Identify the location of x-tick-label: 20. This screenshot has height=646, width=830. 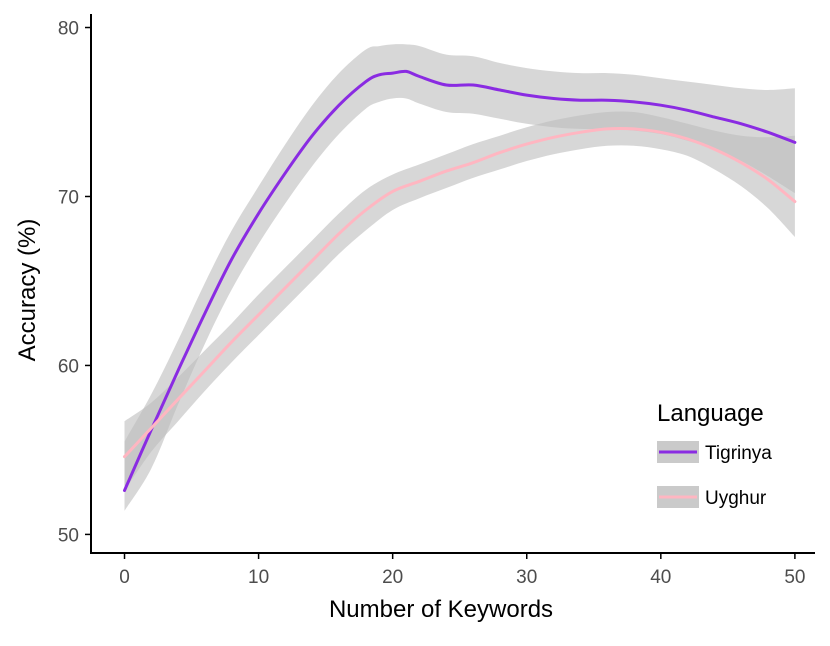
(392, 577).